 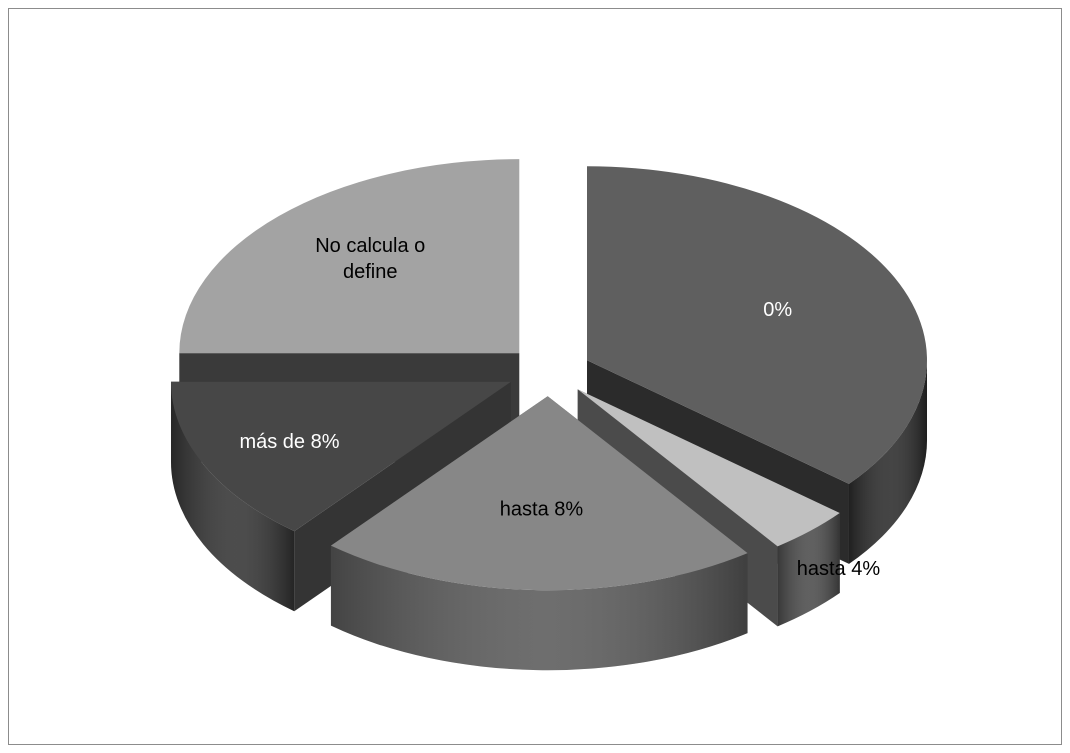 I want to click on slice-label-0pct: 0%, so click(x=777, y=310).